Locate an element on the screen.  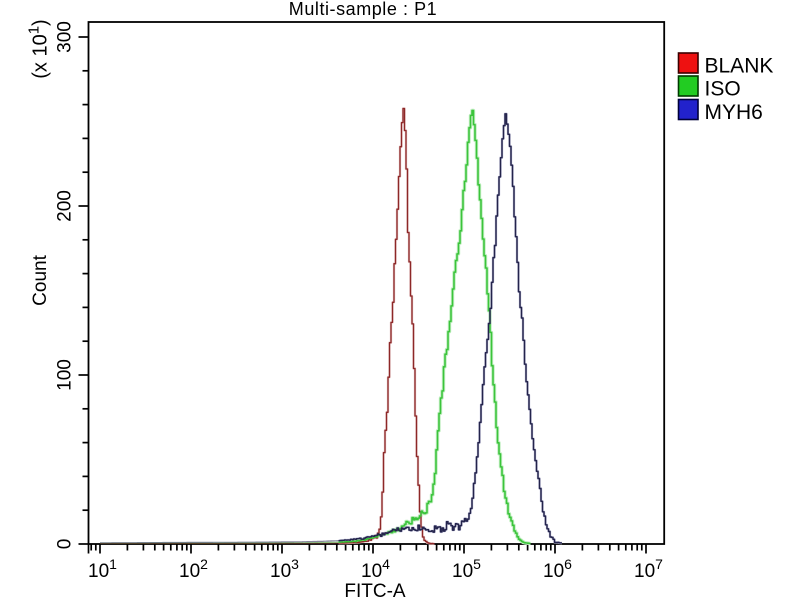
svg-text: 0 is located at coordinates (65, 544).